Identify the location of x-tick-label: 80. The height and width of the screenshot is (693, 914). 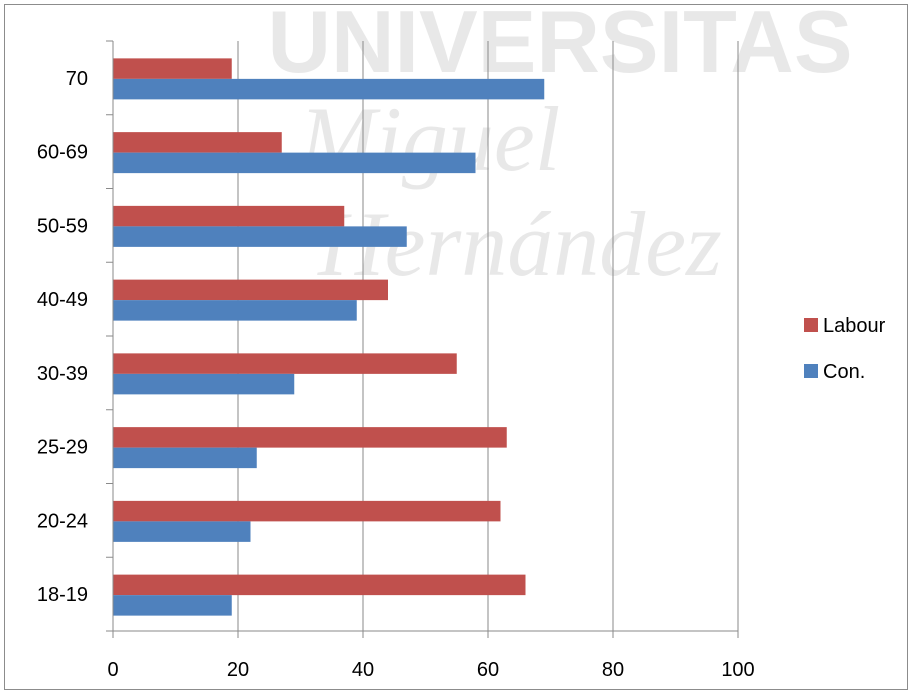
(613, 670).